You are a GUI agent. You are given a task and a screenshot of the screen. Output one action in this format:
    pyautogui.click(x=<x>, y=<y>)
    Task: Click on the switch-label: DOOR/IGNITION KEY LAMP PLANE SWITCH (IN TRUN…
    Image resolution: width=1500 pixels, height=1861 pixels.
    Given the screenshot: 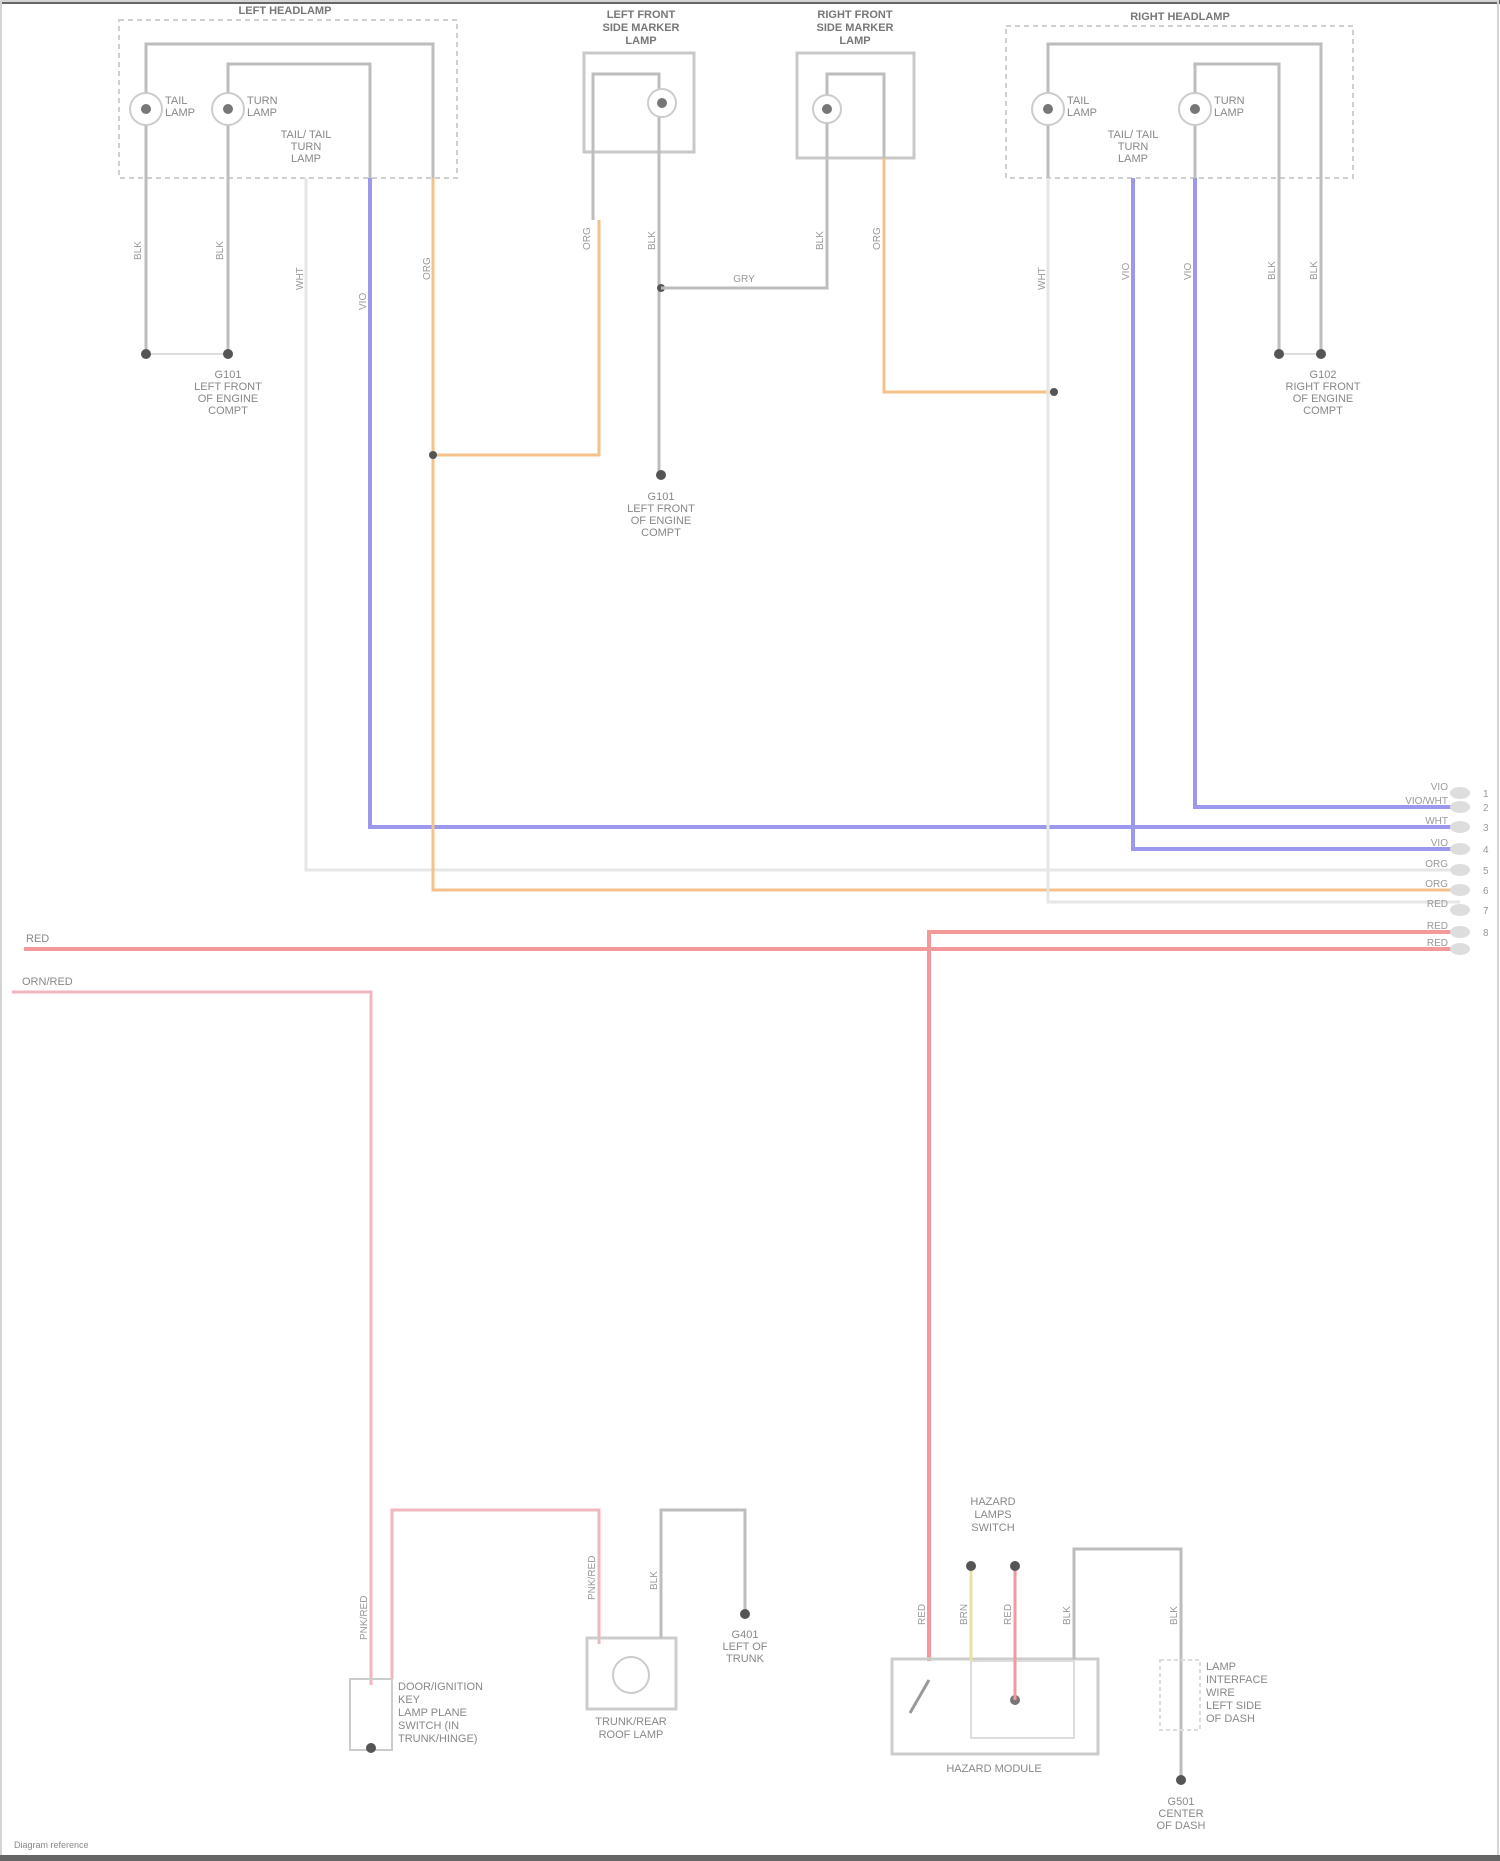 What is the action you would take?
    pyautogui.click(x=440, y=1713)
    